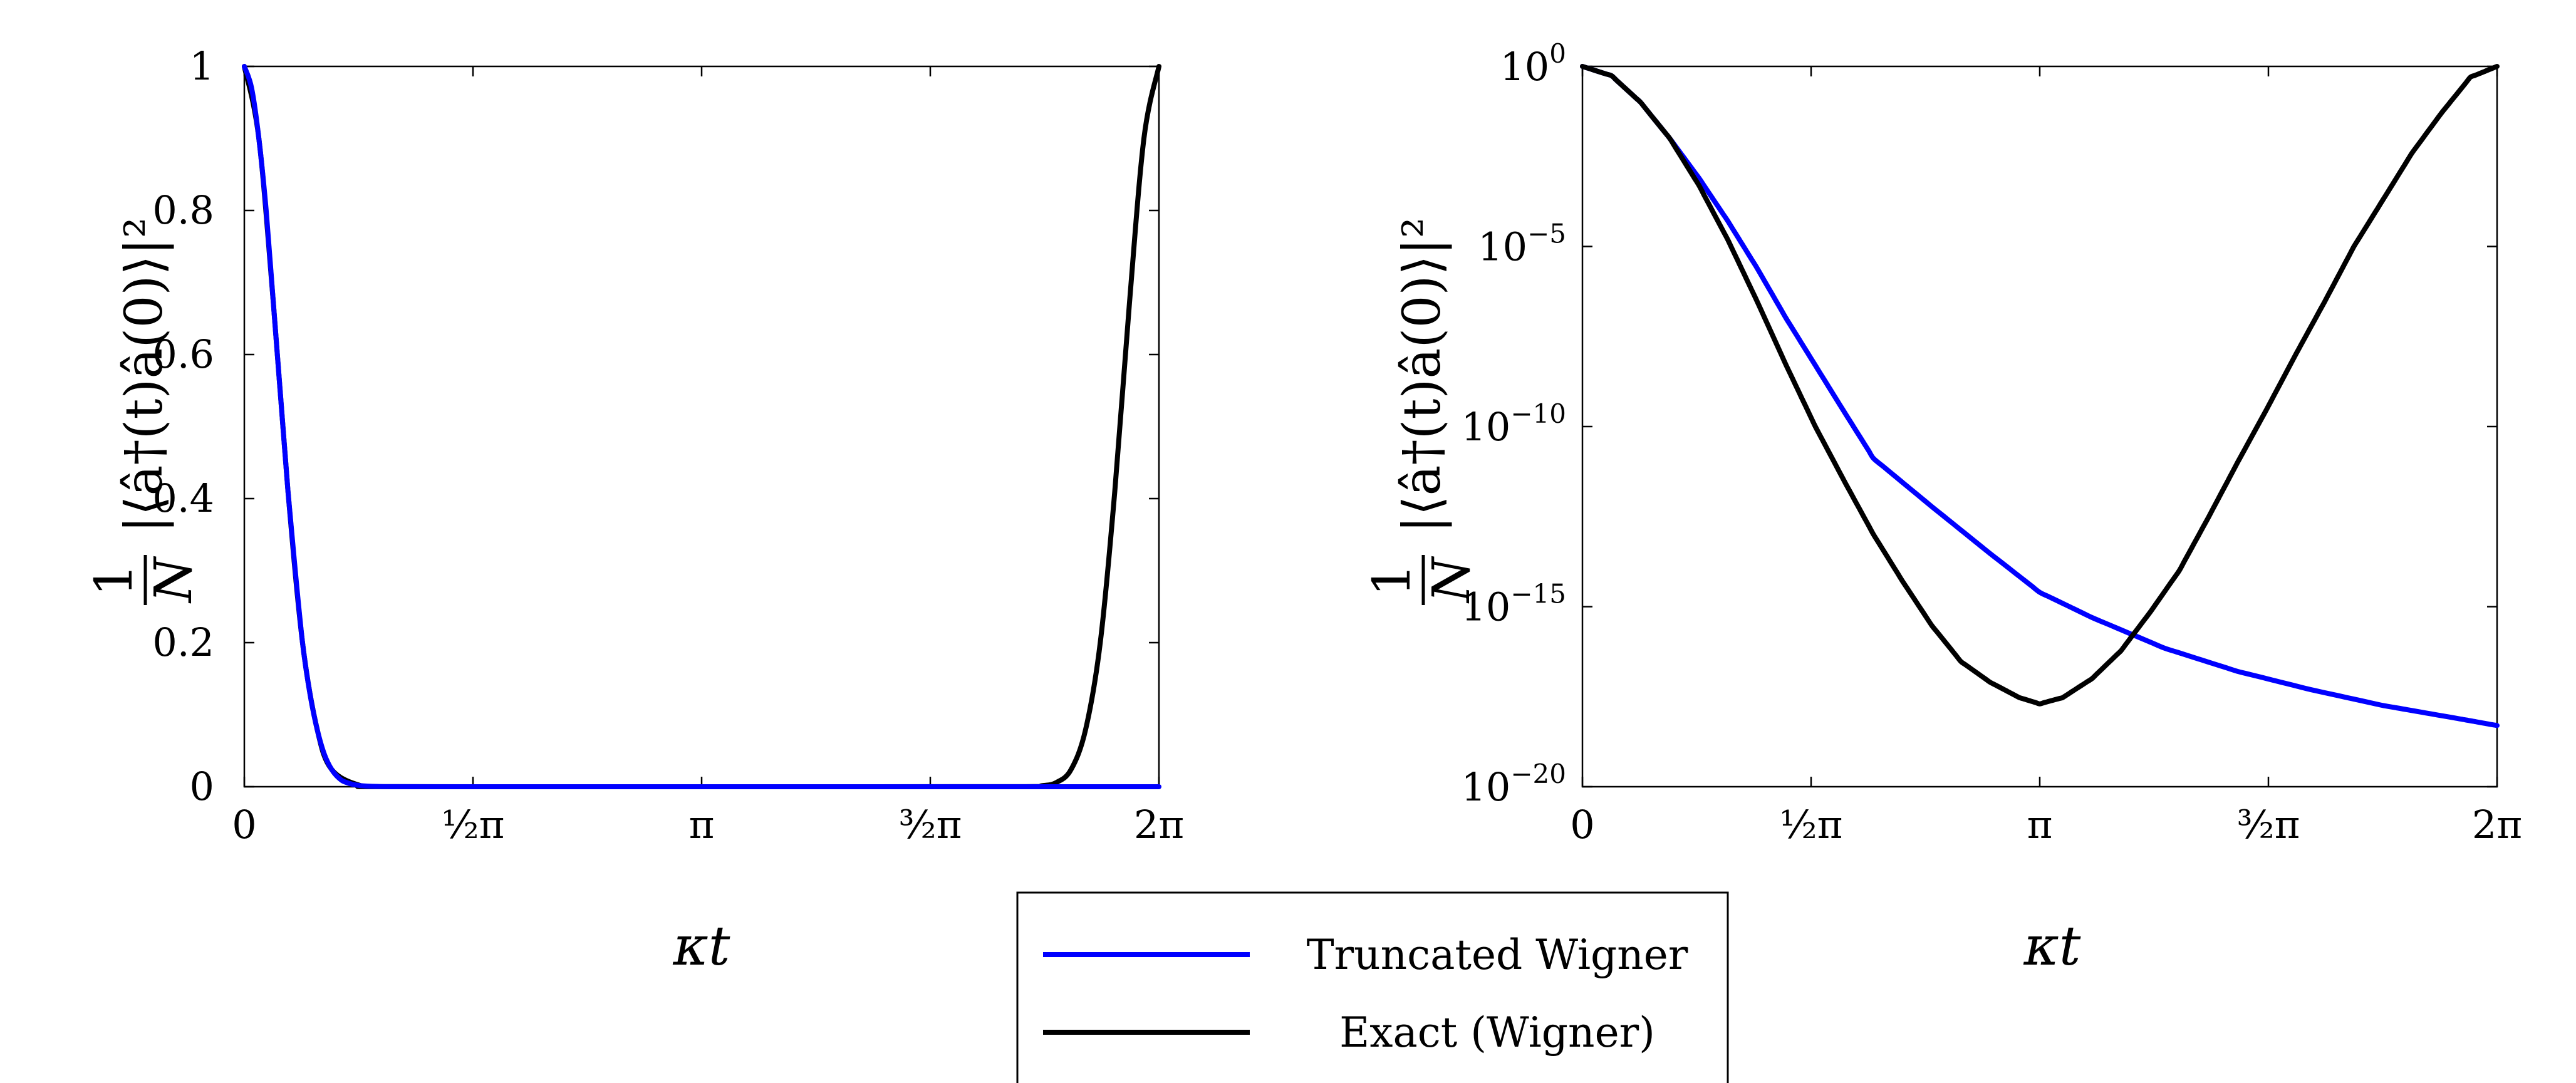 The width and height of the screenshot is (2576, 1083). I want to click on left-ylabel-expr: |⟨â†(t)â(0)⟩|², so click(144, 375).